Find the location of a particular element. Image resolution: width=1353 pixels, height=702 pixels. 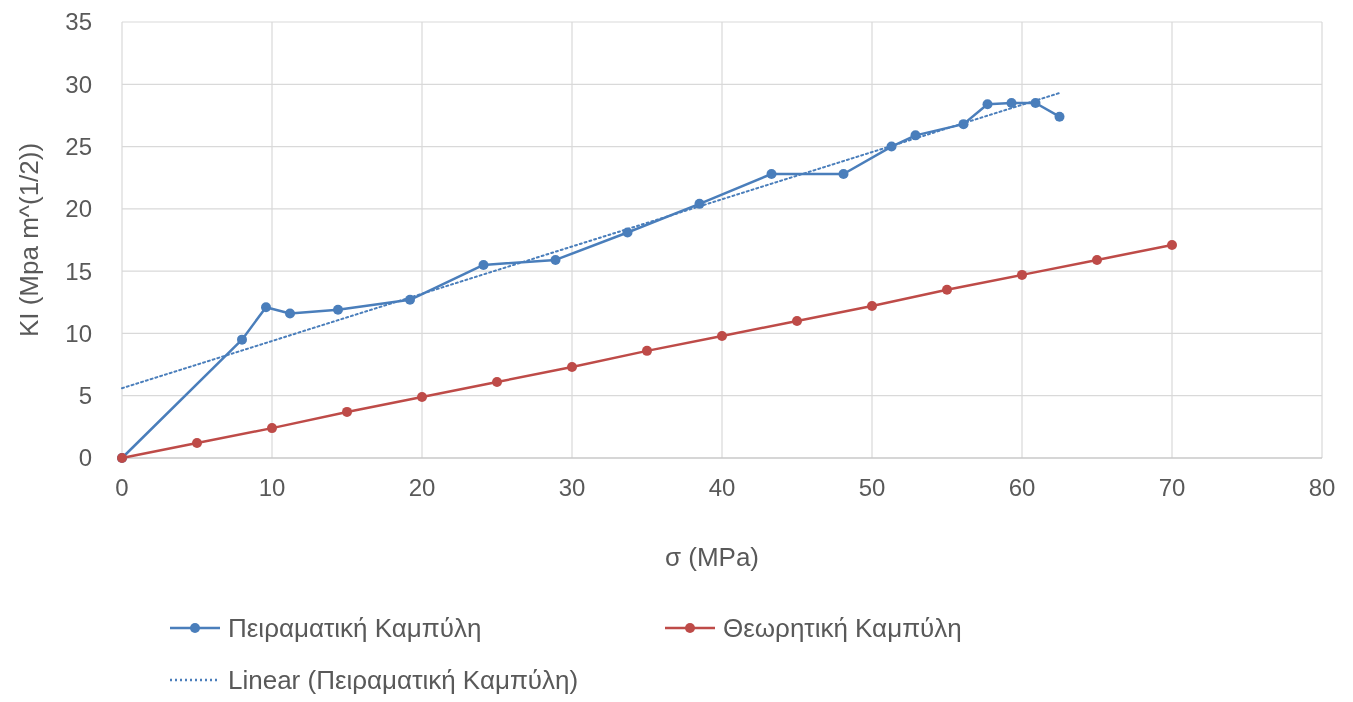

x-tick-label: 20 is located at coordinates (422, 487).